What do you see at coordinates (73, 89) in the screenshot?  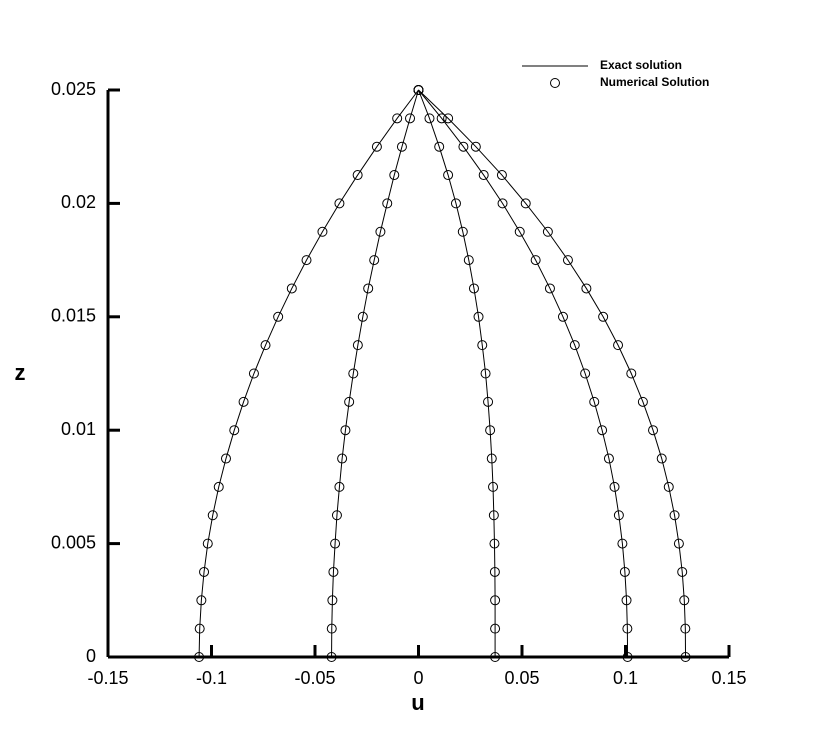 I see `y-tick-label: 0.025` at bounding box center [73, 89].